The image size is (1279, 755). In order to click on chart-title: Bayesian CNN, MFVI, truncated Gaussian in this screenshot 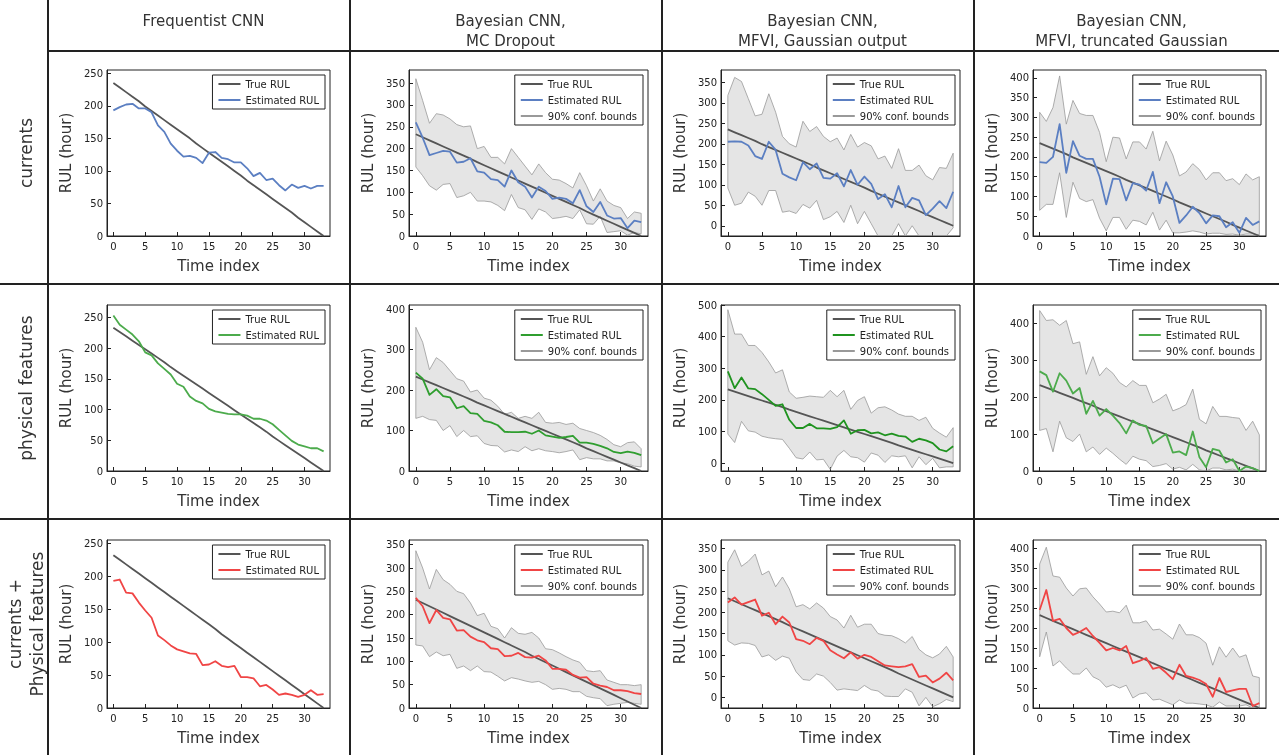, I will do `click(1131, 31)`.